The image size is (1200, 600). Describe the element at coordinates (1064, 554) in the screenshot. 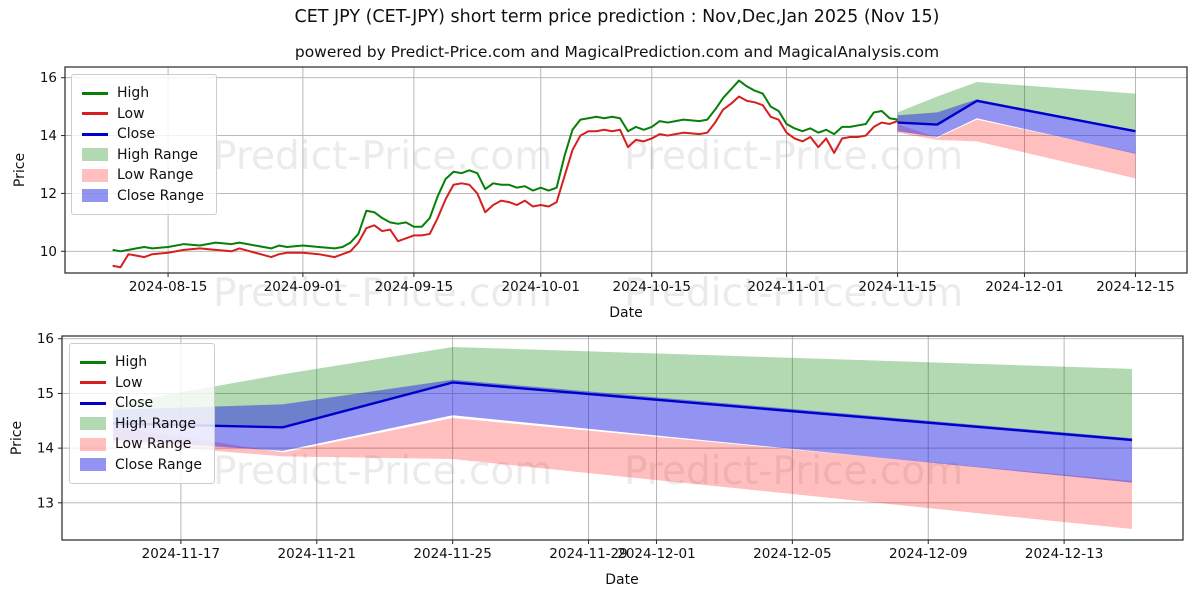

I see `svg-text: 2024-12-13` at that location.